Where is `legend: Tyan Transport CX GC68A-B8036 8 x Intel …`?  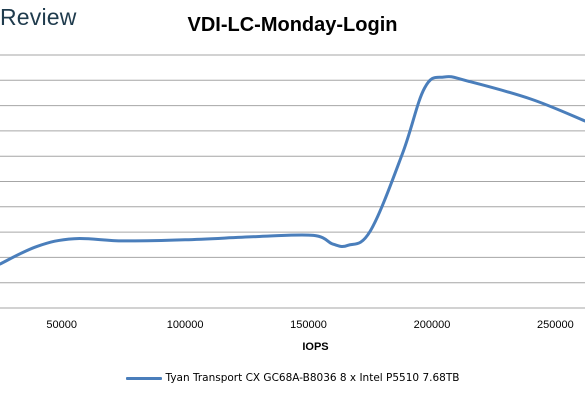
legend: Tyan Transport CX GC68A-B8036 8 x Intel … is located at coordinates (292, 378).